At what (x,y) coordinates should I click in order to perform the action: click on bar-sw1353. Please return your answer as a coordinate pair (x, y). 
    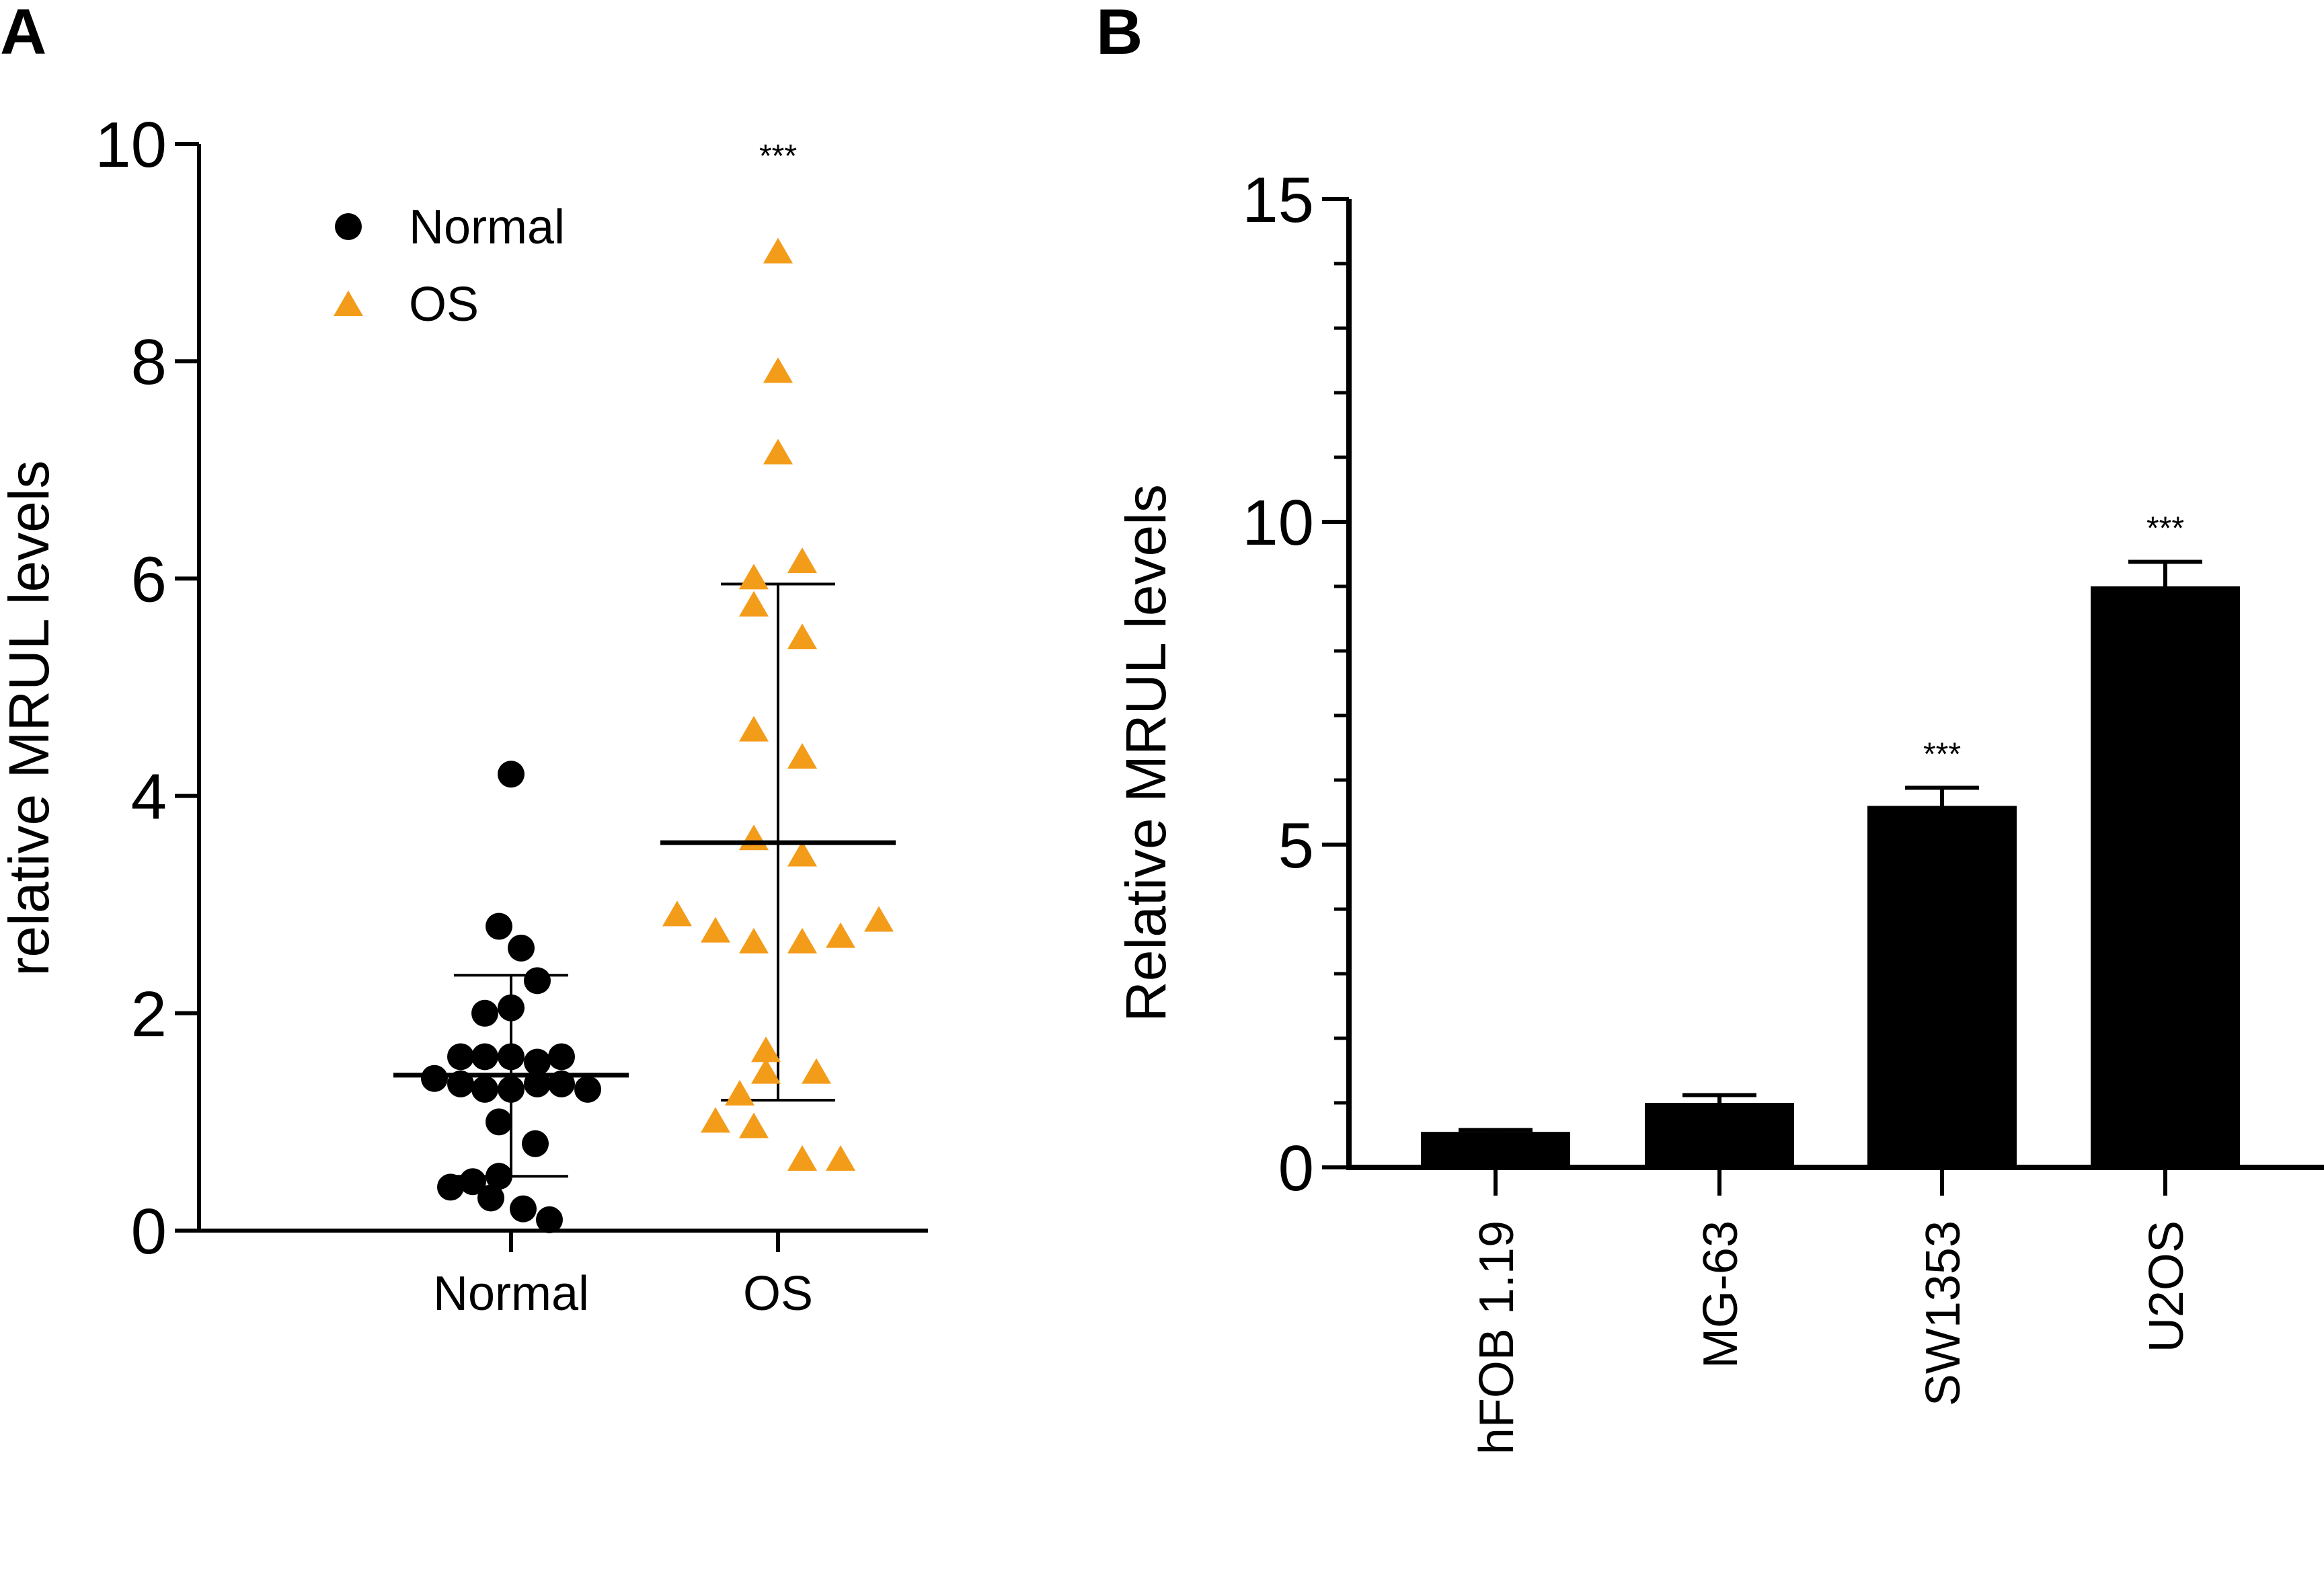
    Looking at the image, I should click on (1942, 986).